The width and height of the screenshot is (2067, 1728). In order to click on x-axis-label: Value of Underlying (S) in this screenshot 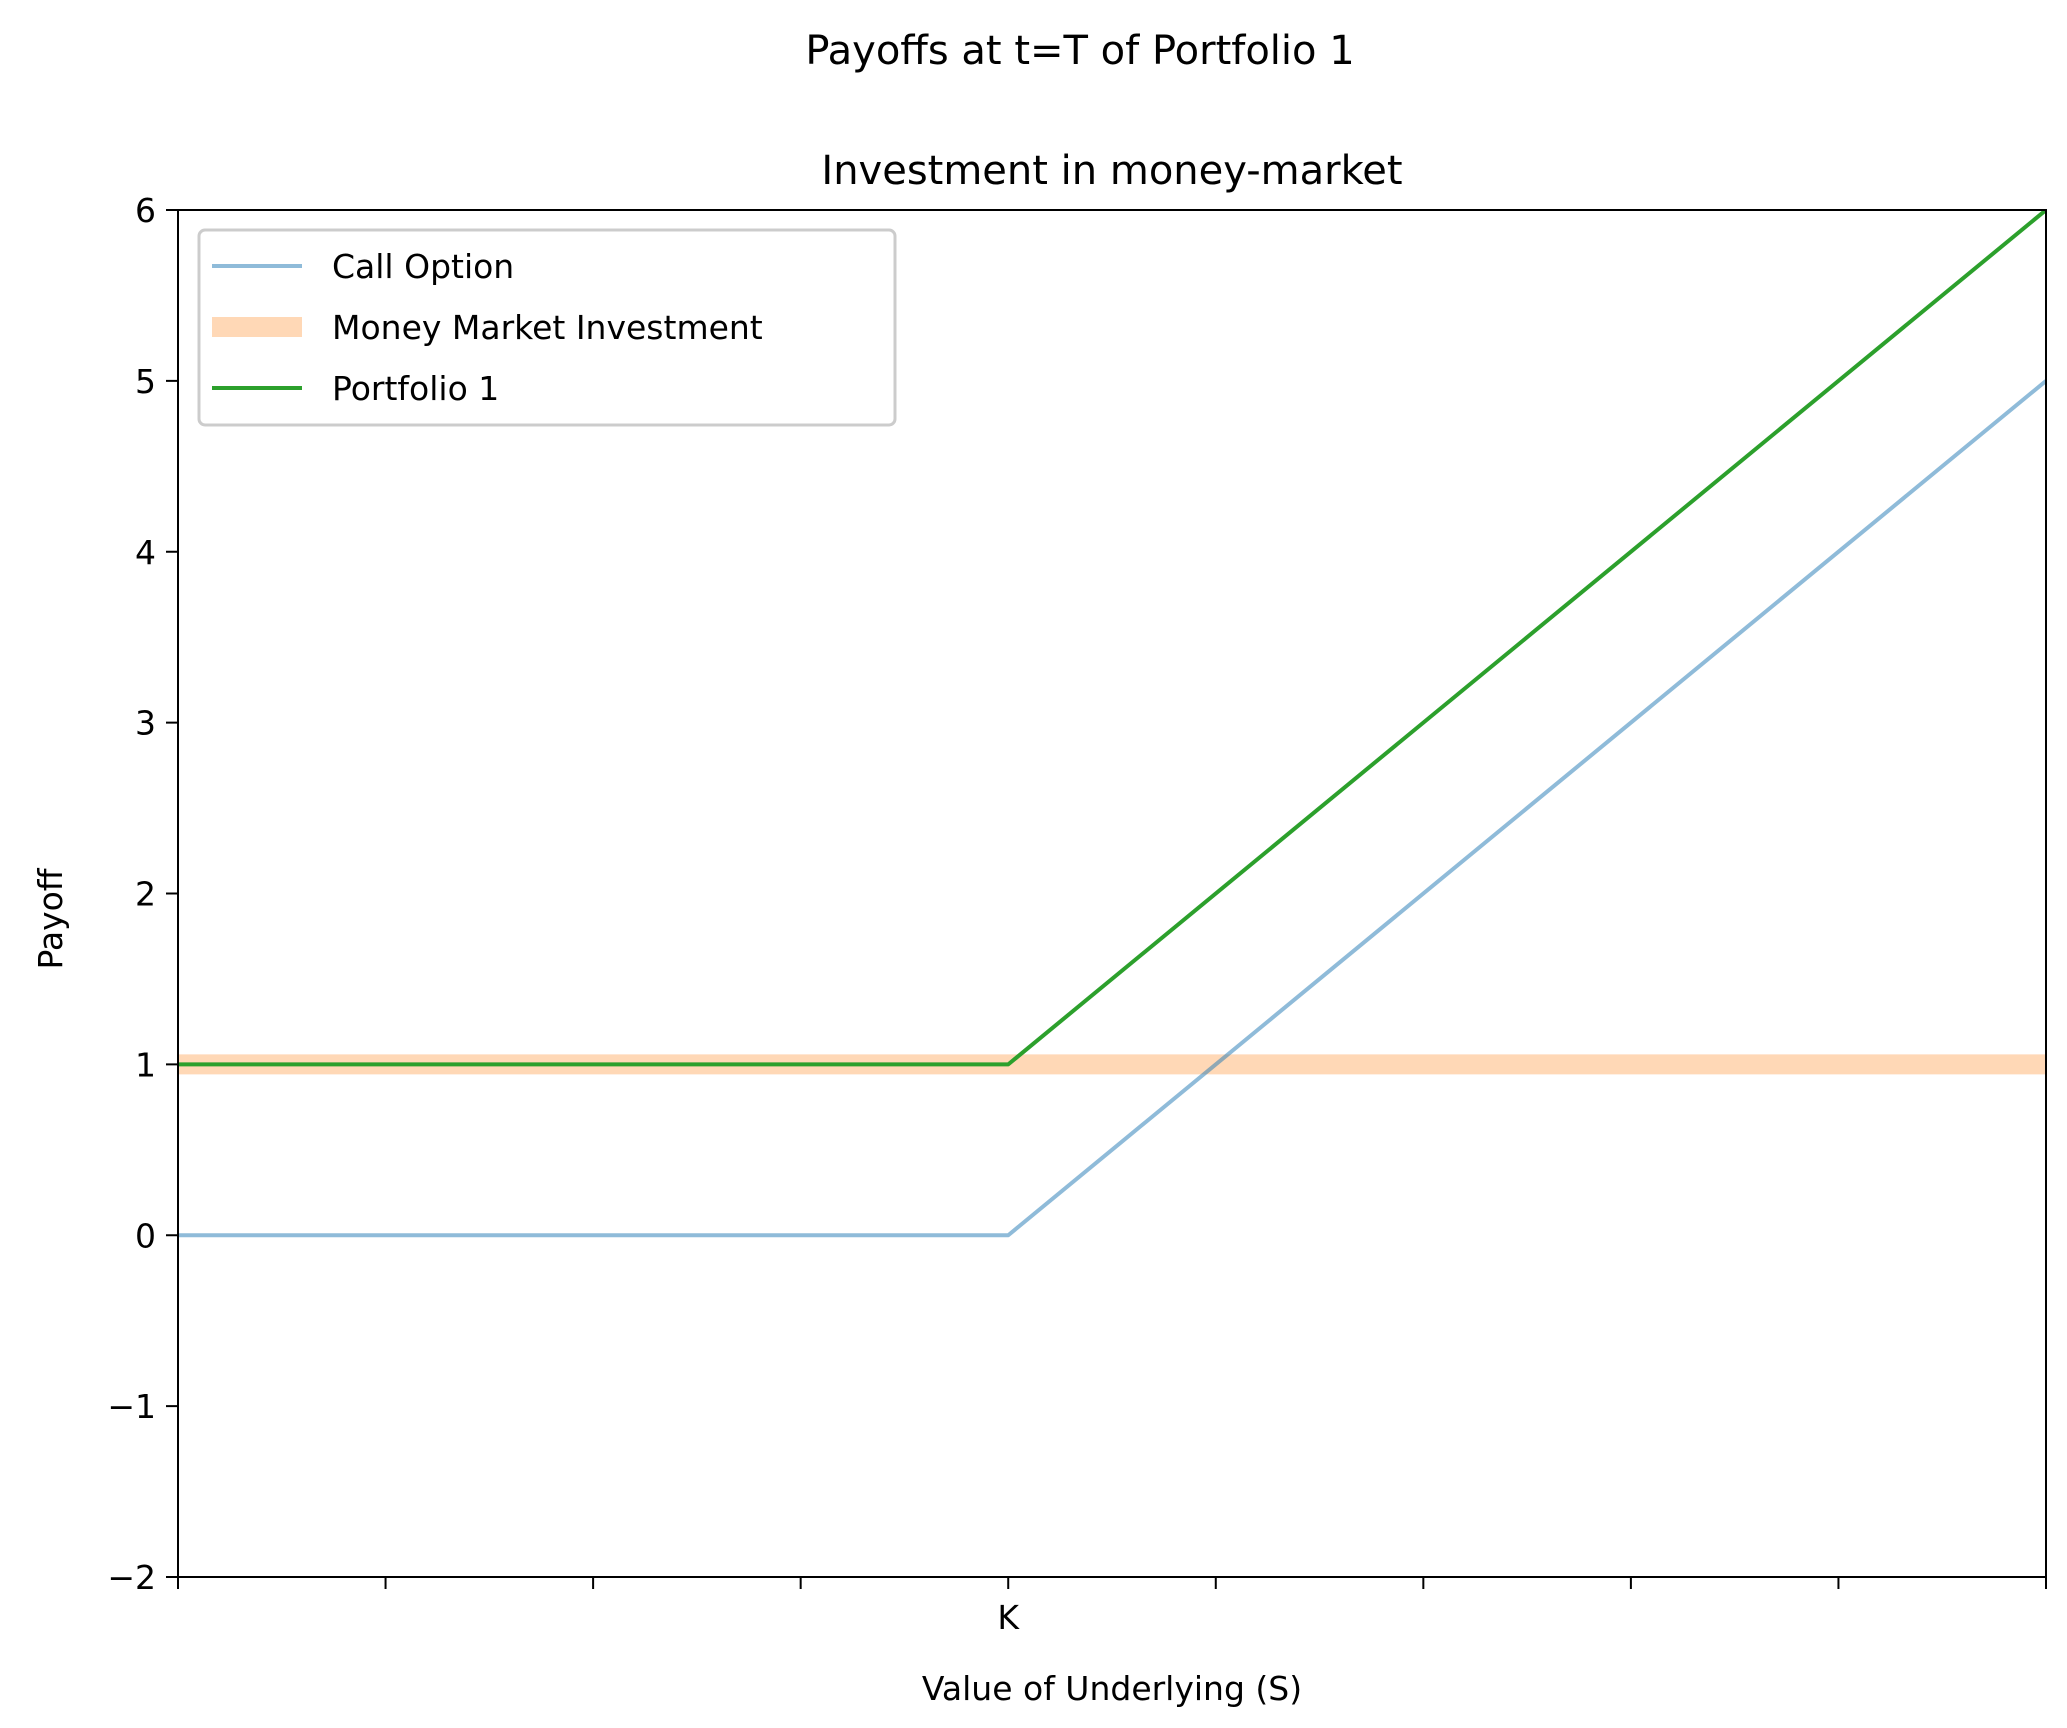, I will do `click(1112, 1688)`.